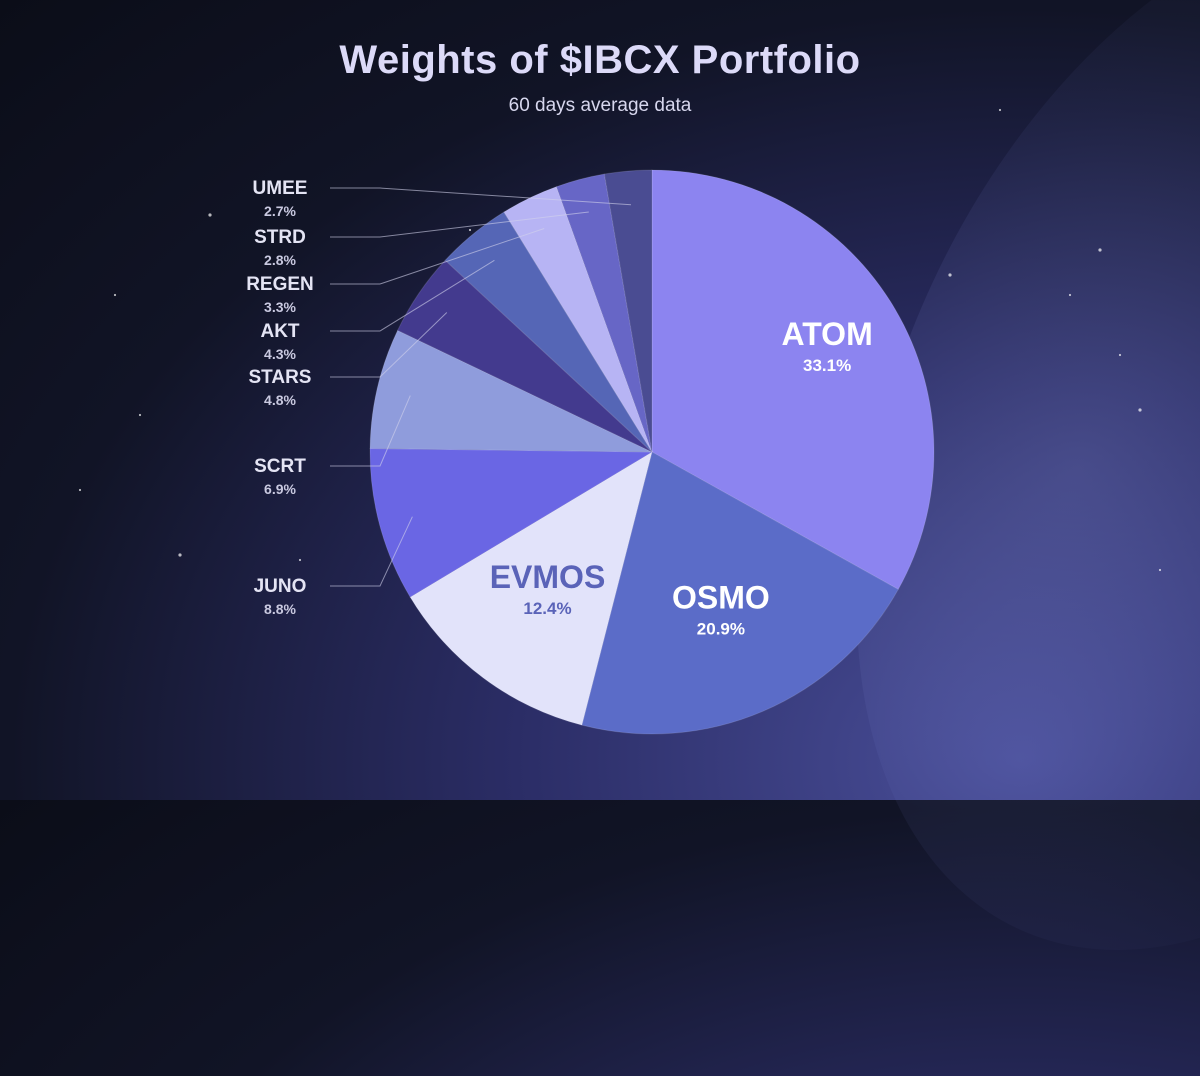 The image size is (1200, 1076). Describe the element at coordinates (721, 629) in the screenshot. I see `slice-value-osmo: 20.9%` at that location.